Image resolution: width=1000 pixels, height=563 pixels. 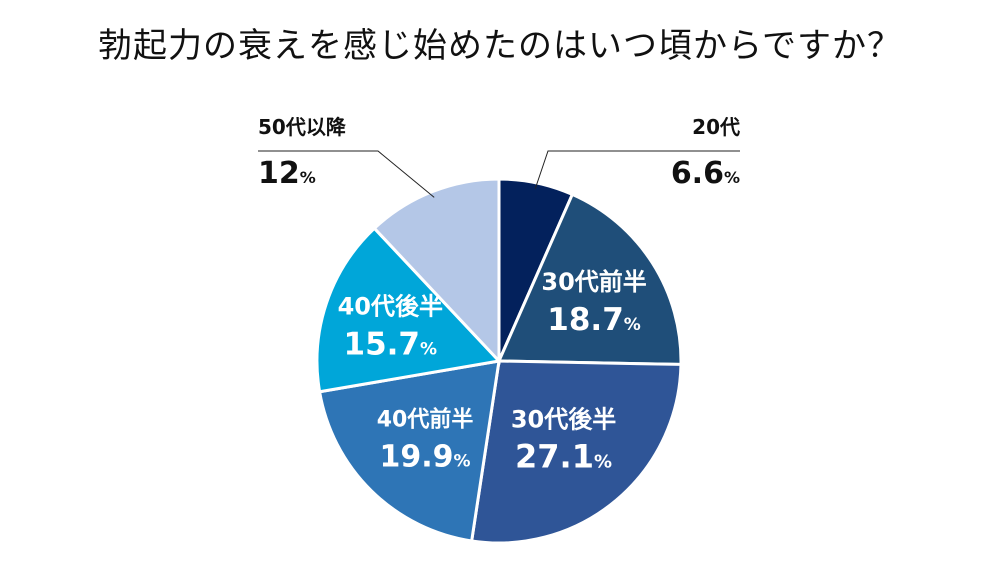 I want to click on slice-category-label: 50代以降, so click(x=302, y=127).